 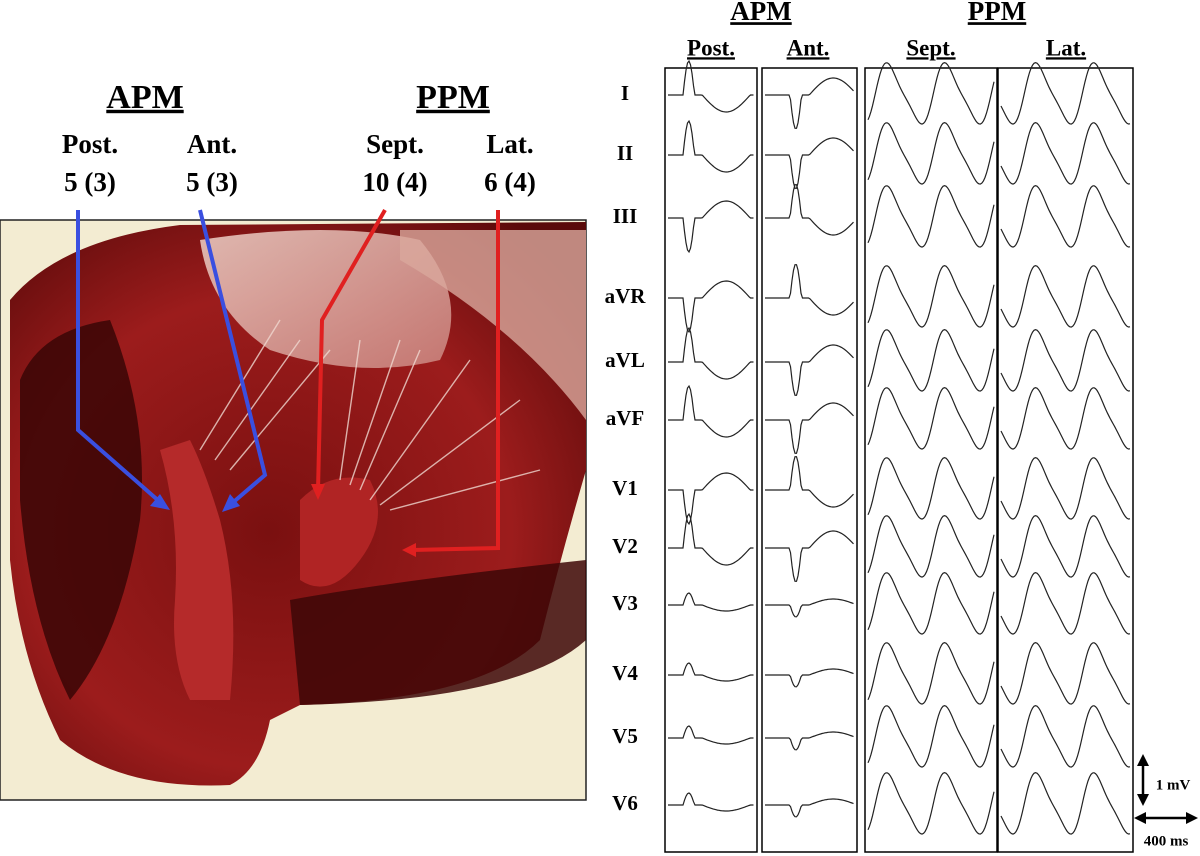 I want to click on scale-bar, so click(x=1166, y=789).